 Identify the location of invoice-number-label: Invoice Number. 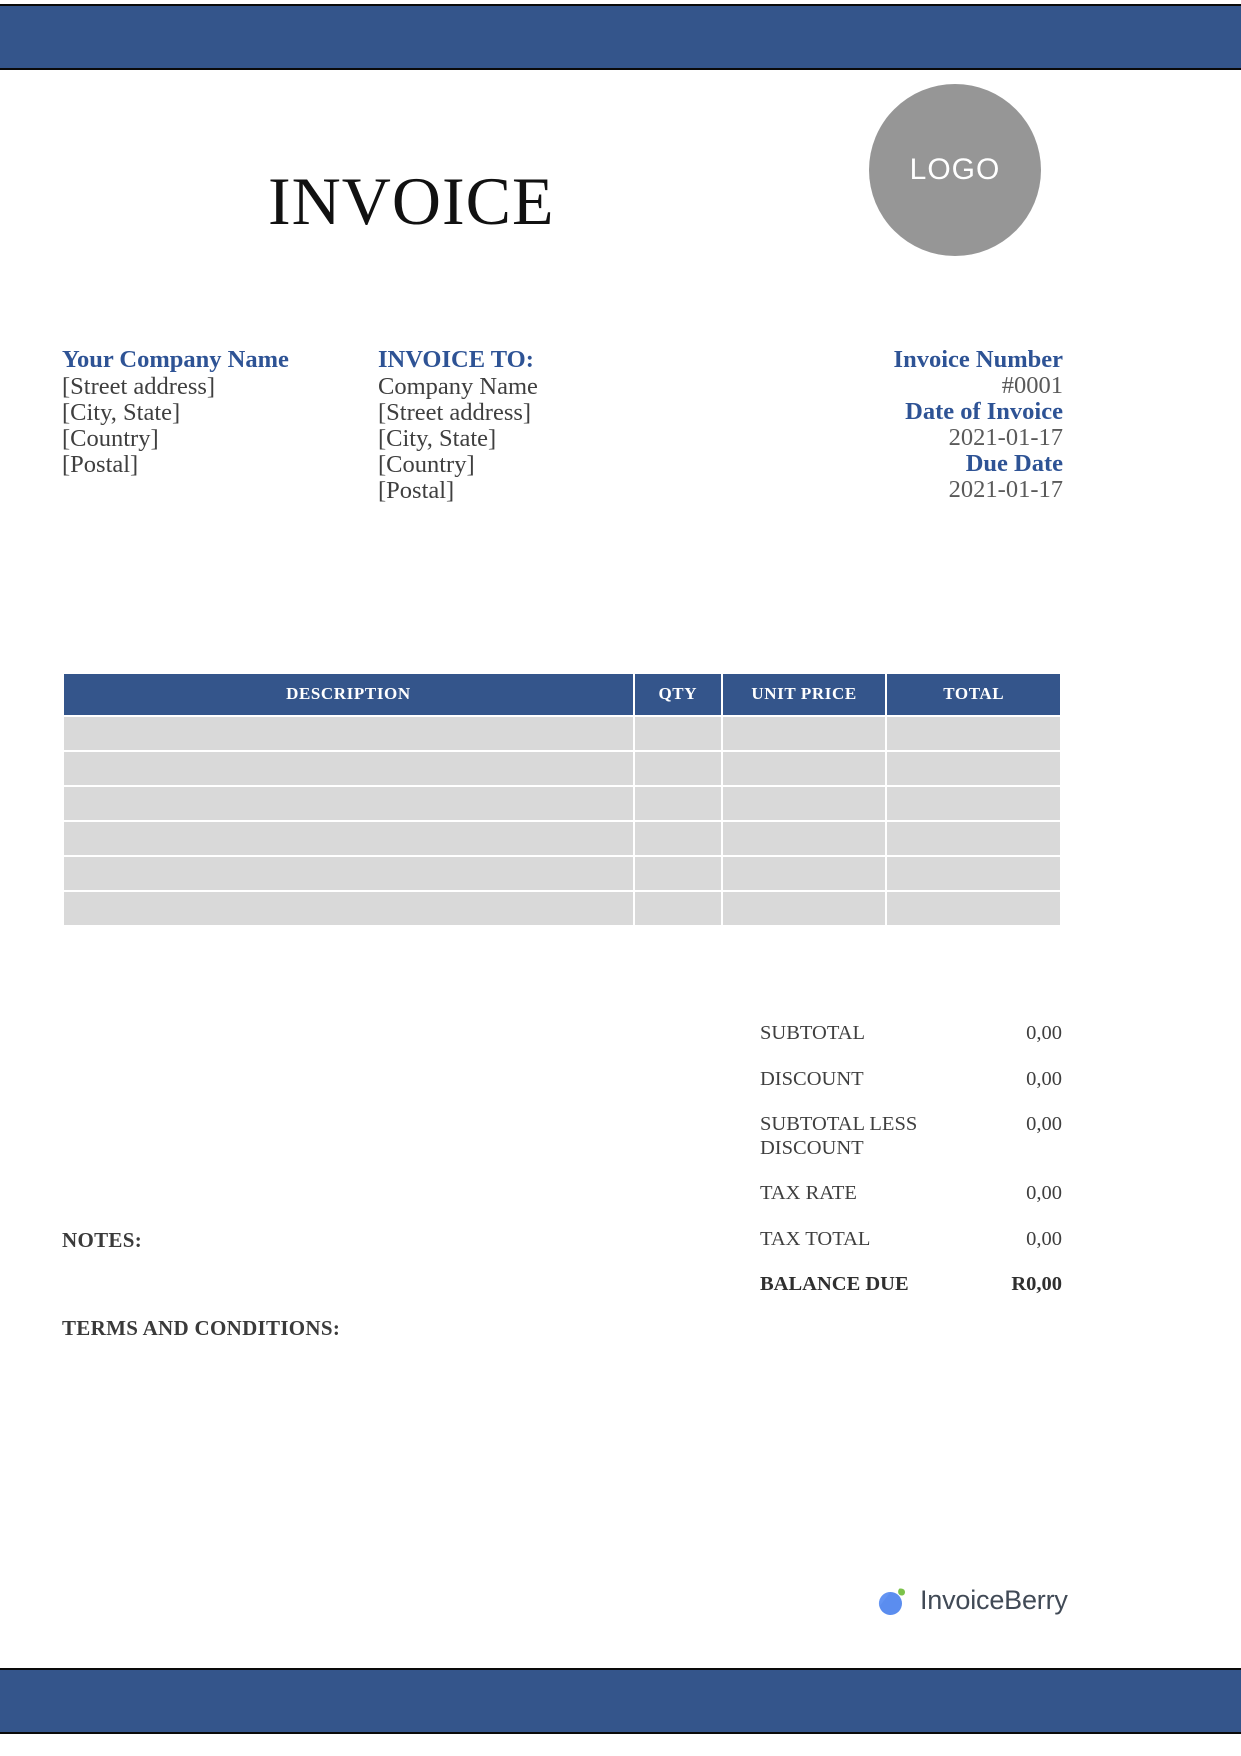
(978, 359).